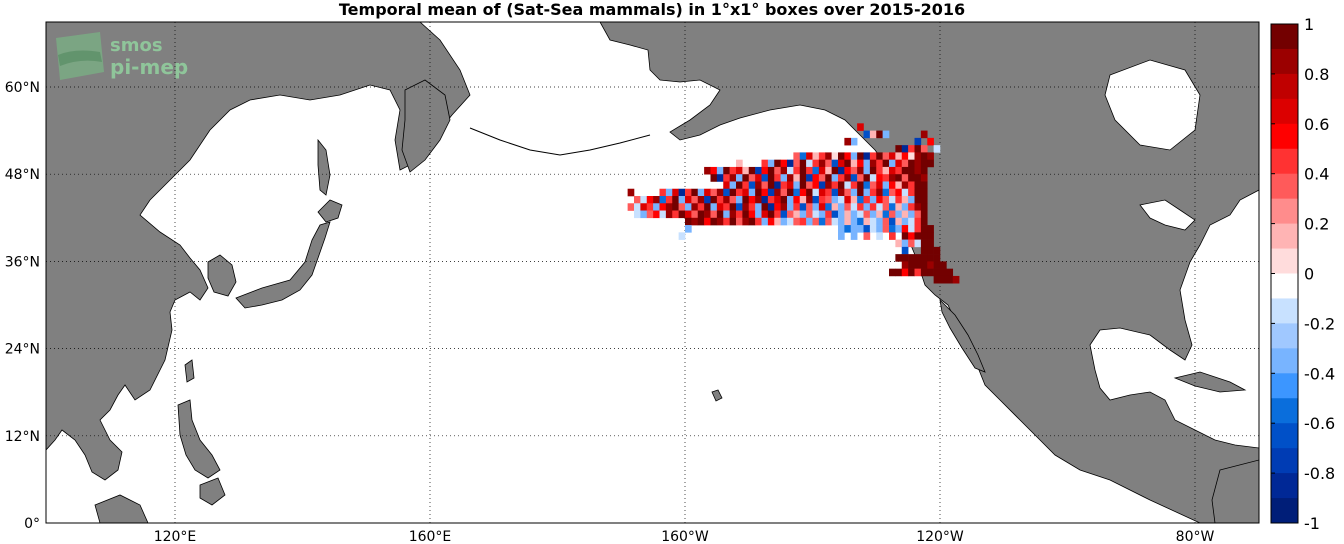 The height and width of the screenshot is (544, 1344). I want to click on lat-tick-label: 12°N, so click(22, 437).